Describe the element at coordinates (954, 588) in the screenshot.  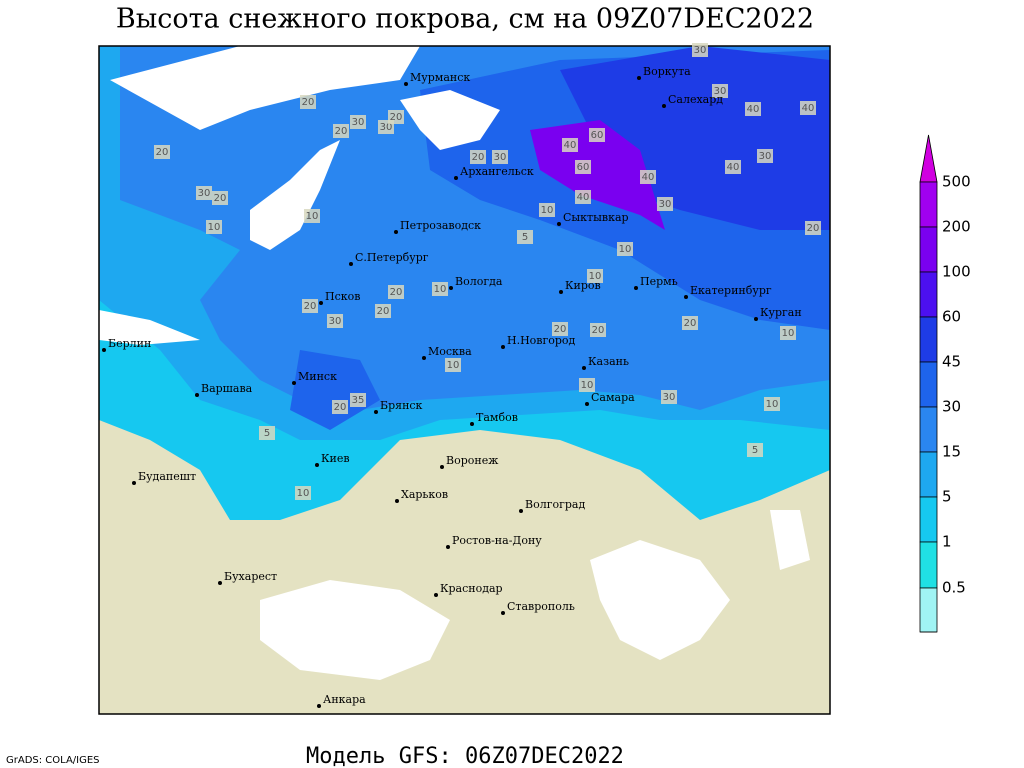
I see `colorbar-tick-label: 0.5` at that location.